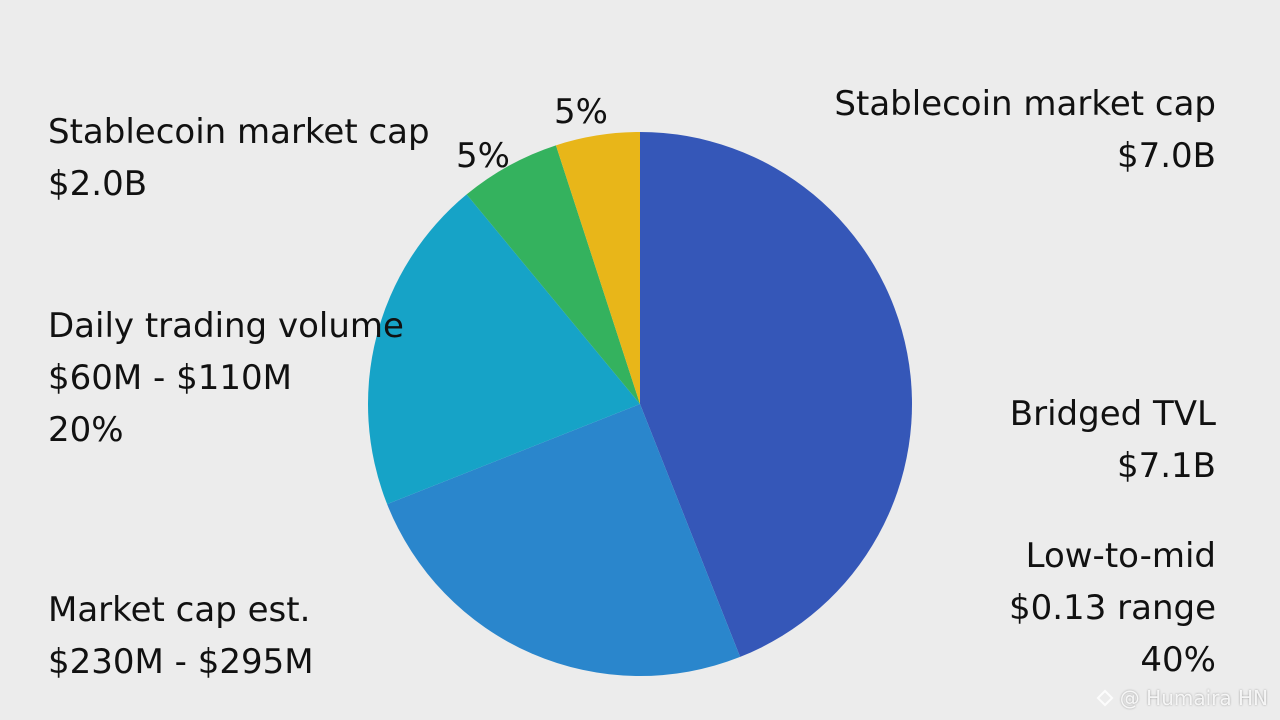 This screenshot has height=720, width=1280. I want to click on label-line: $0.13 range, so click(1112, 608).